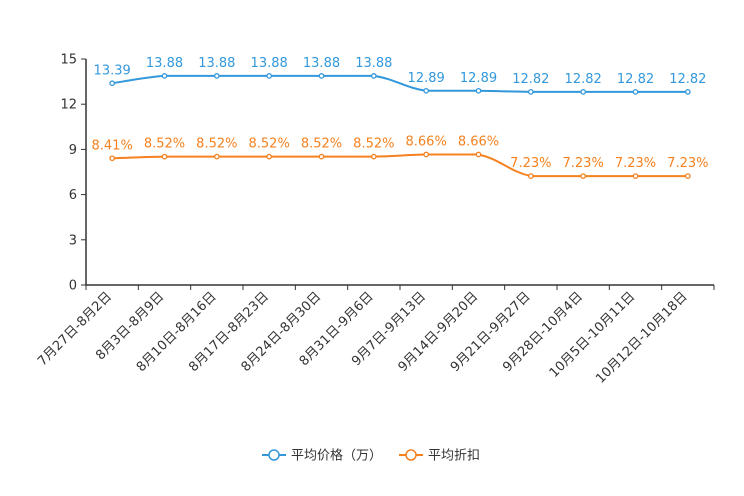 This screenshot has width=744, height=496. What do you see at coordinates (112, 145) in the screenshot?
I see `data-label: 8.41%` at bounding box center [112, 145].